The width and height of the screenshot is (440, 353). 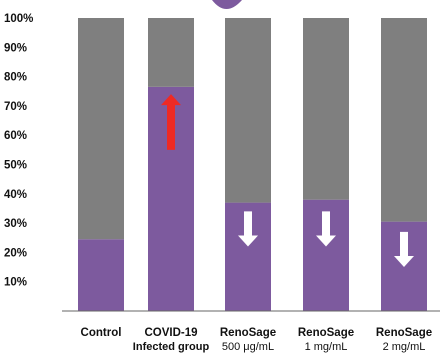 What do you see at coordinates (227, 4) in the screenshot?
I see `decorative-top-shape` at bounding box center [227, 4].